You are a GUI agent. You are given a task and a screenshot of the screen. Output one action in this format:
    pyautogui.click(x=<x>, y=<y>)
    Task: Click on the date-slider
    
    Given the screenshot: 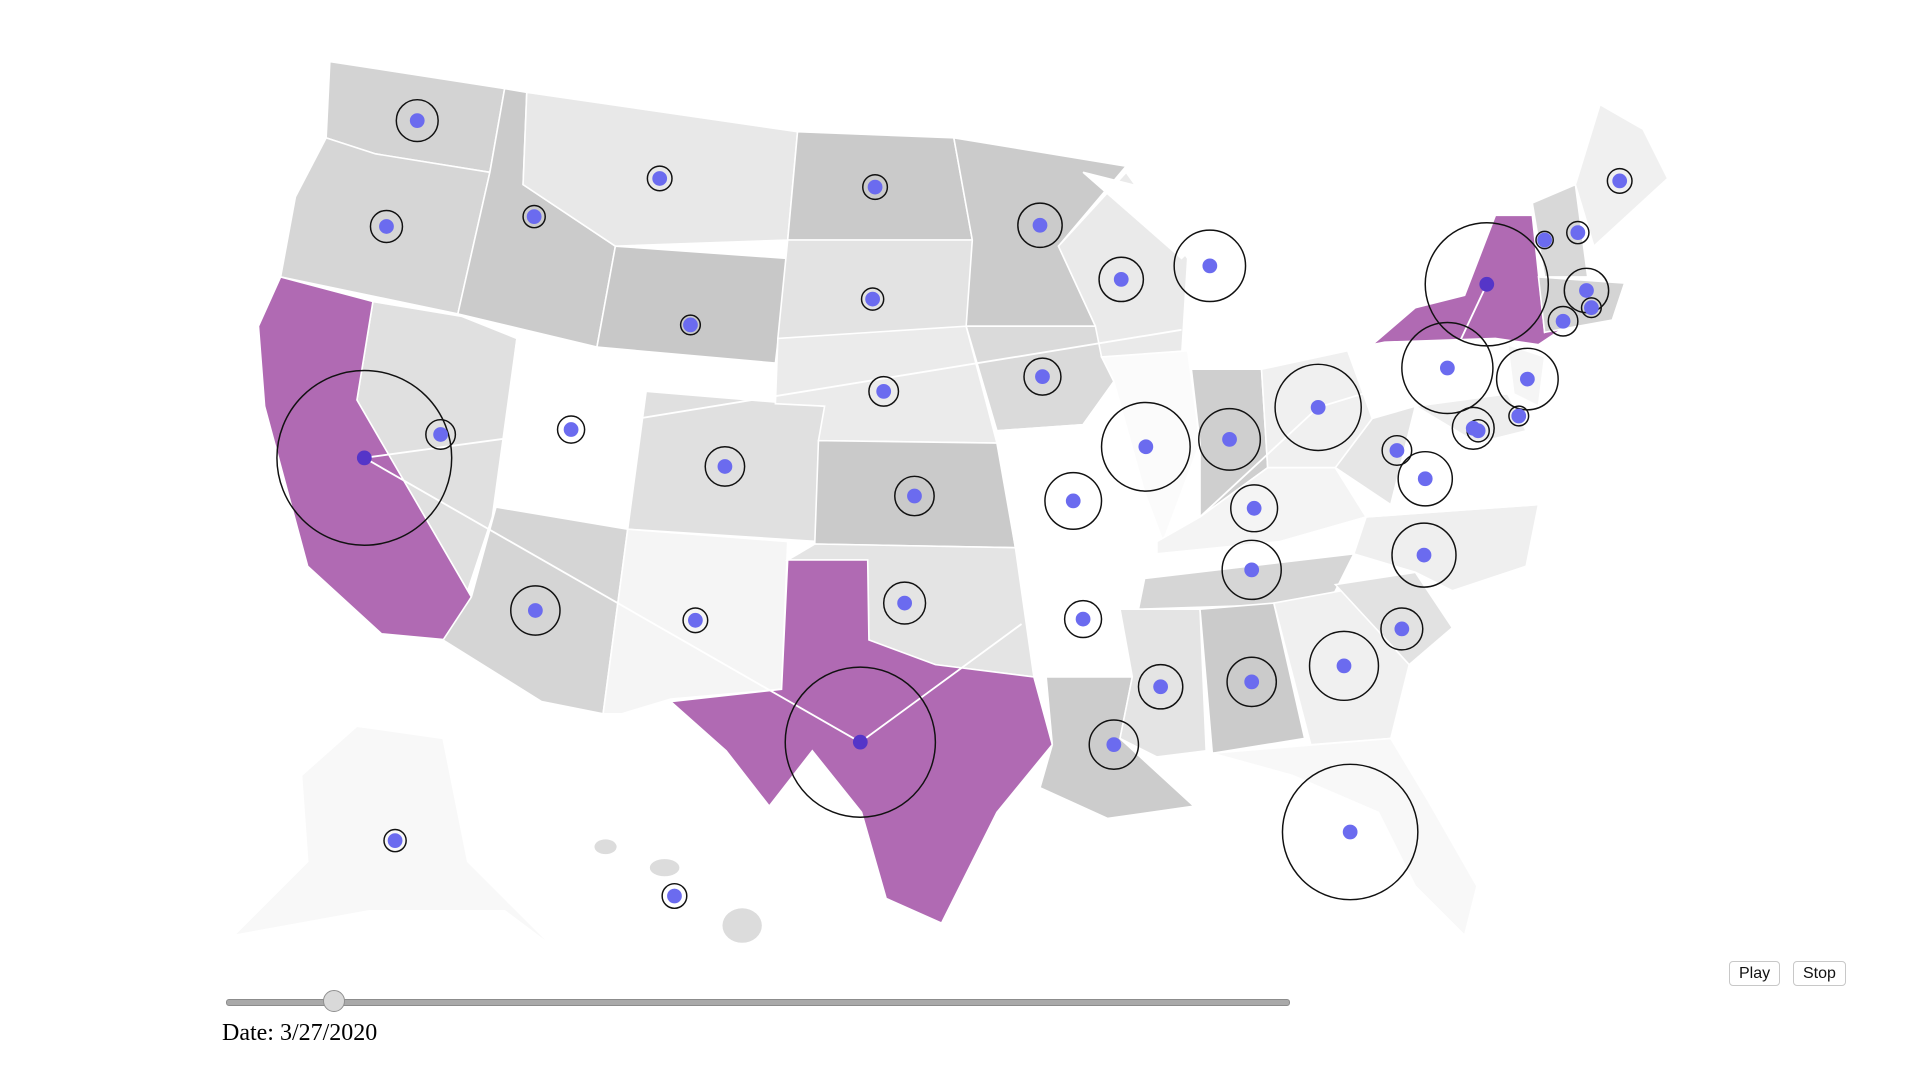 What is the action you would take?
    pyautogui.click(x=758, y=1002)
    